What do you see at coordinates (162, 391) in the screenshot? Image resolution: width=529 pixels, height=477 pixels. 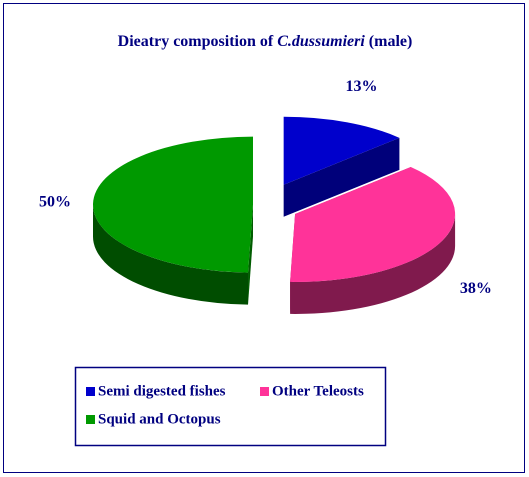 I see `legend-label: Semi digested fishes` at bounding box center [162, 391].